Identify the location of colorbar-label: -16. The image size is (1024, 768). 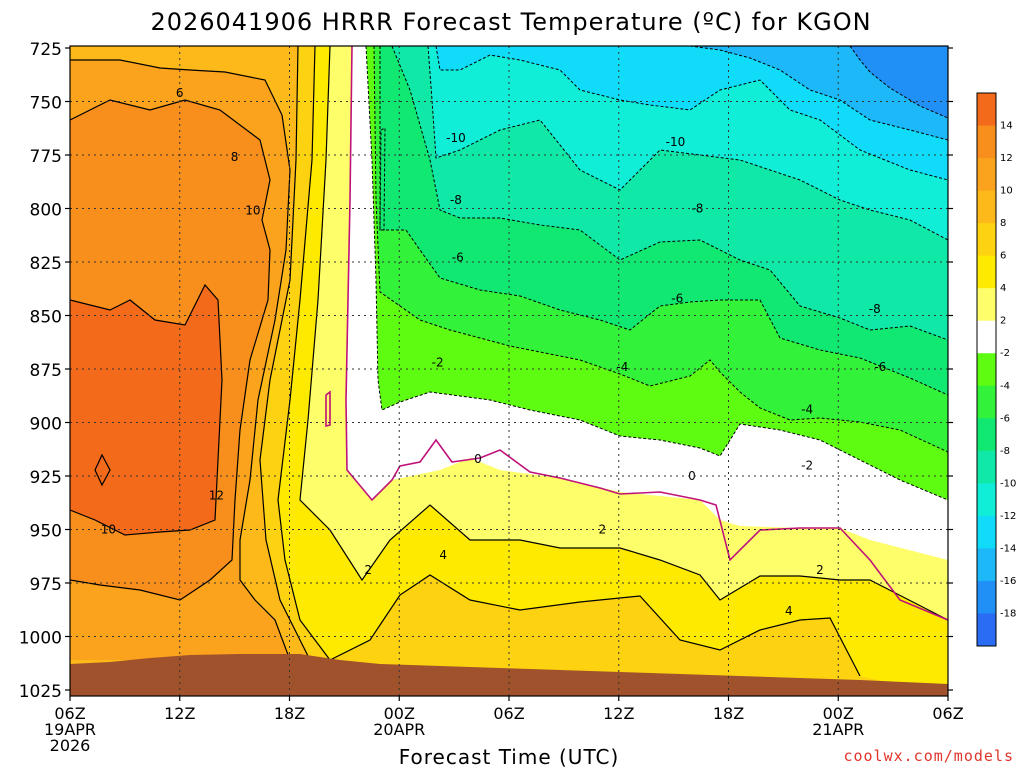
(1008, 581).